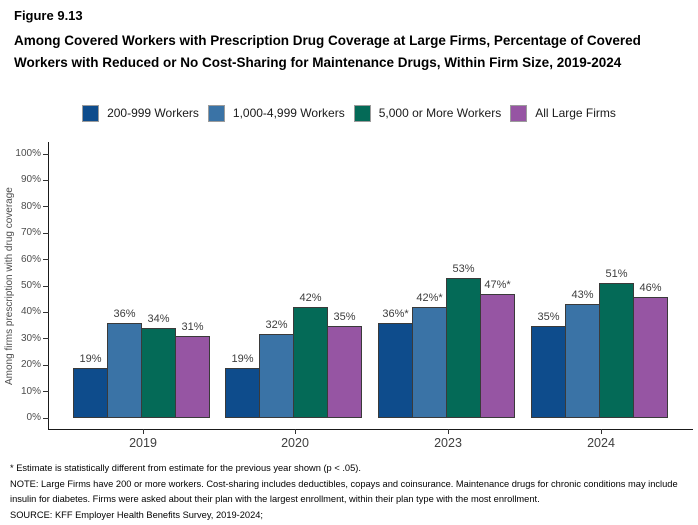 The width and height of the screenshot is (698, 525). I want to click on bar-wrap: 34%, so click(158, 365).